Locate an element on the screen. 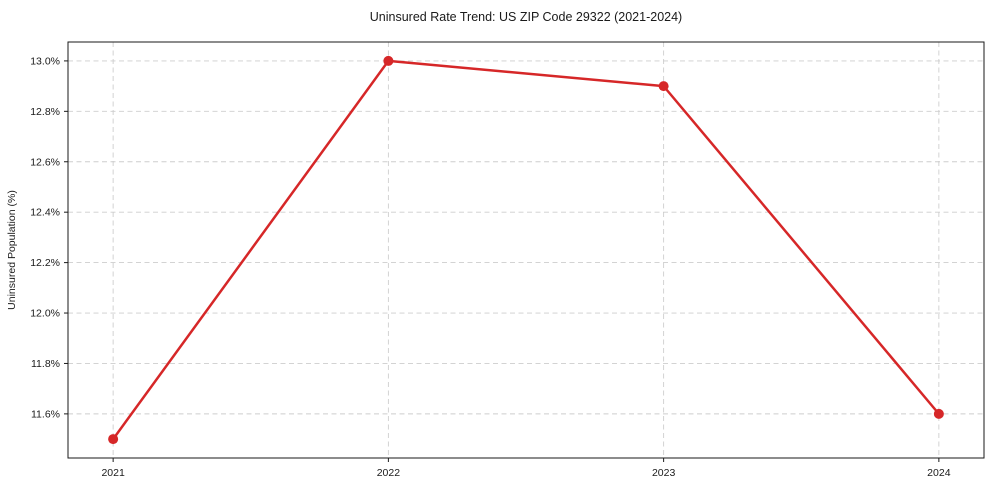 This screenshot has height=490, width=989. y-tick-label: 12.4% is located at coordinates (45, 213).